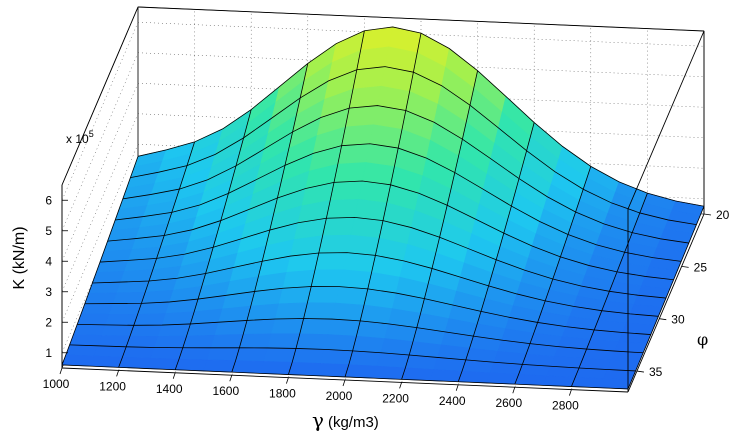  Describe the element at coordinates (19, 257) in the screenshot. I see `z-axis-label: K (kN/m)` at that location.